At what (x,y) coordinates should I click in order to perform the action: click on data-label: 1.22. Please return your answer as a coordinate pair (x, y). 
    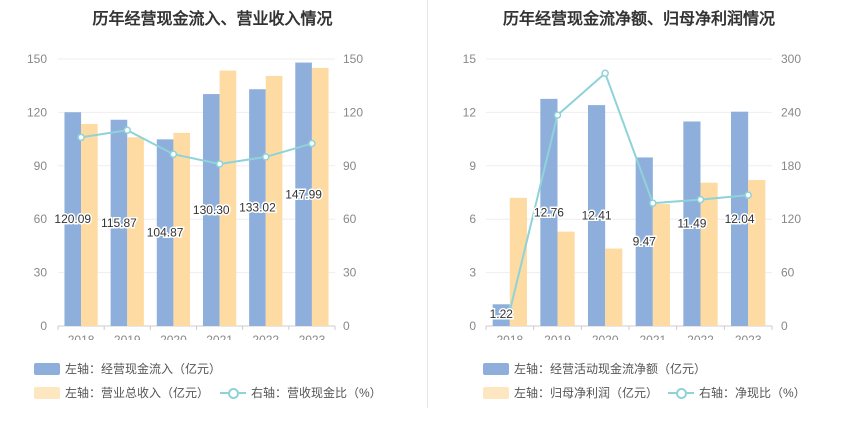
    Looking at the image, I should click on (502, 314).